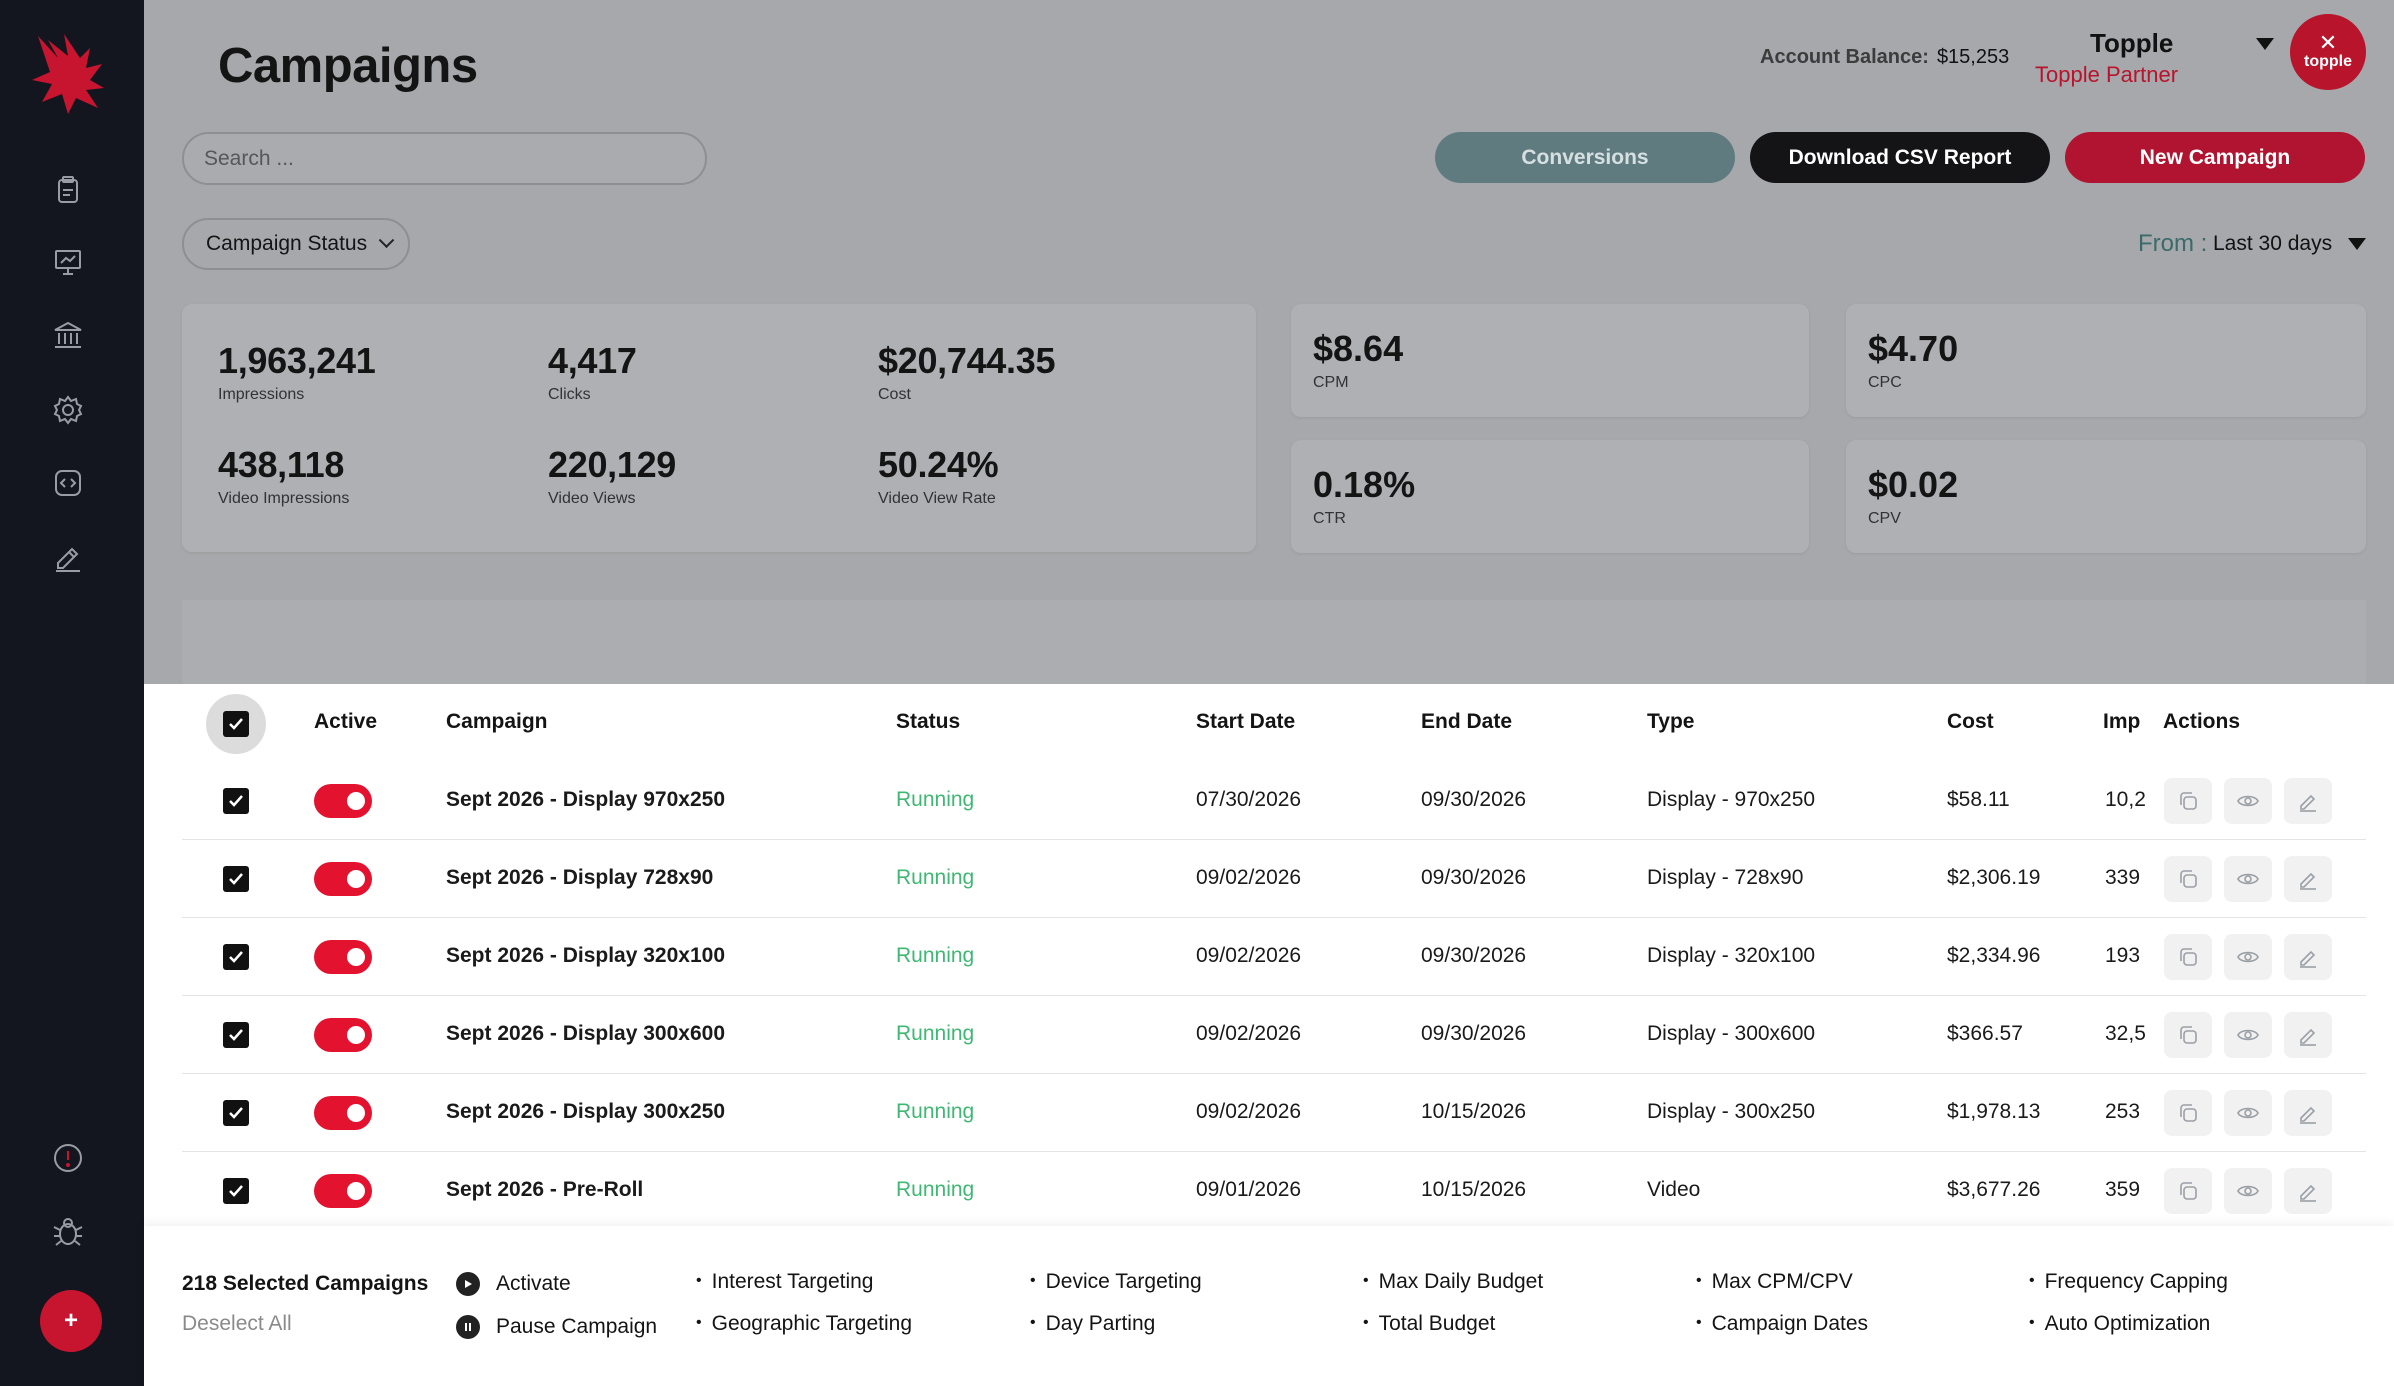 Image resolution: width=2394 pixels, height=1386 pixels. Describe the element at coordinates (1782, 1324) in the screenshot. I see `option-campaign-dates: Campaign Dates` at that location.